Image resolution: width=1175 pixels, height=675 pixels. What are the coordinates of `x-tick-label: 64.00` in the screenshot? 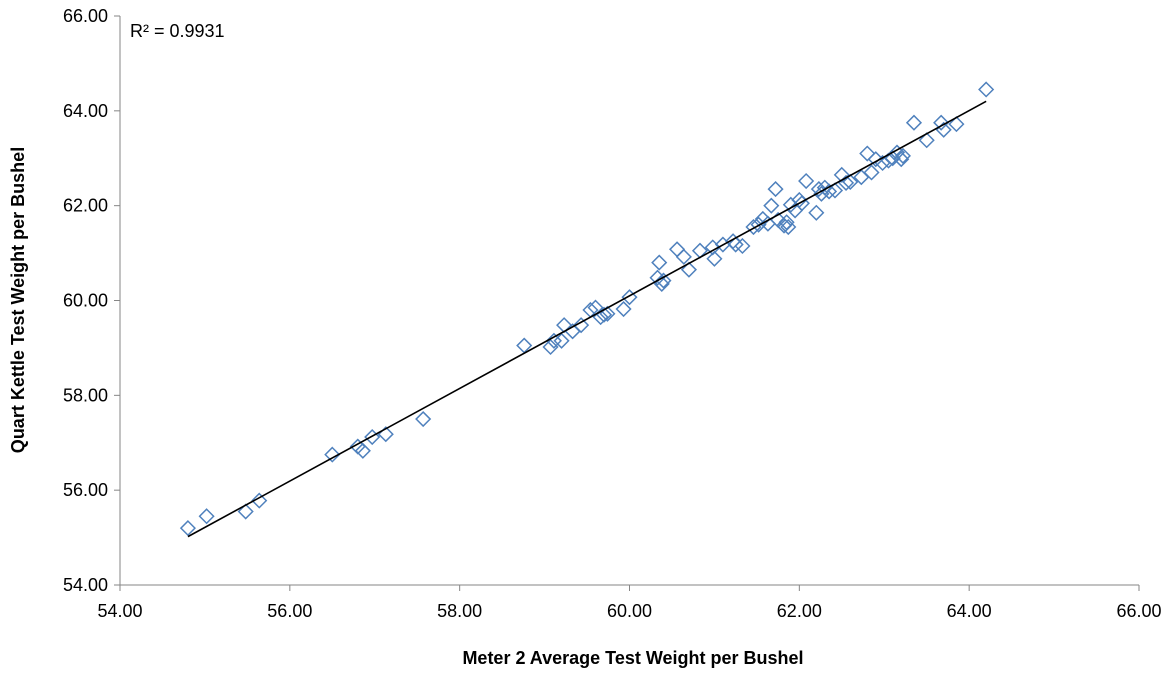 It's located at (969, 611).